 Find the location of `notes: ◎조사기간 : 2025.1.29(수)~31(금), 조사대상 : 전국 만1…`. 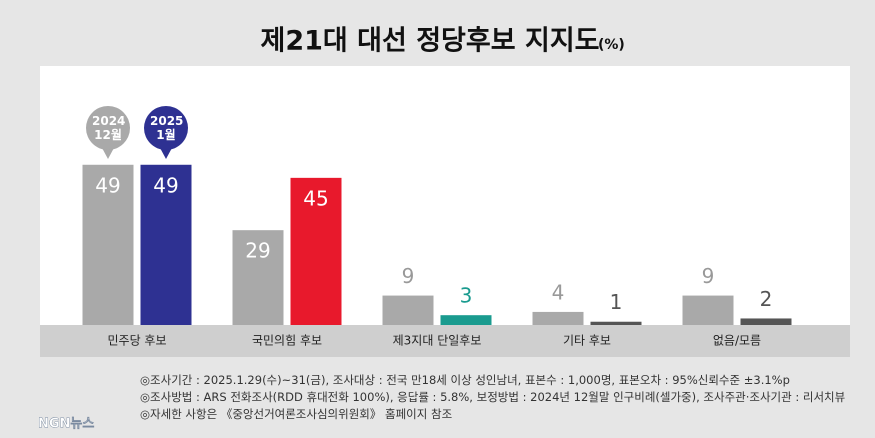

notes: ◎조사기간 : 2025.1.29(수)~31(금), 조사대상 : 전국 만1… is located at coordinates (492, 397).